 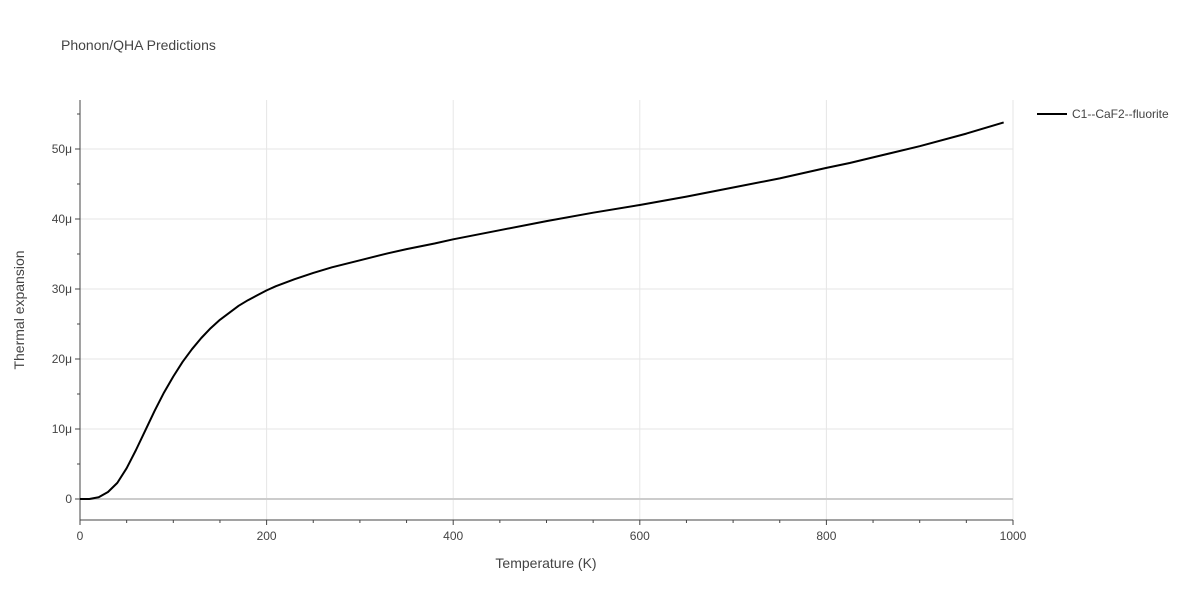 What do you see at coordinates (62, 429) in the screenshot?
I see `y-tick-label: 10μ` at bounding box center [62, 429].